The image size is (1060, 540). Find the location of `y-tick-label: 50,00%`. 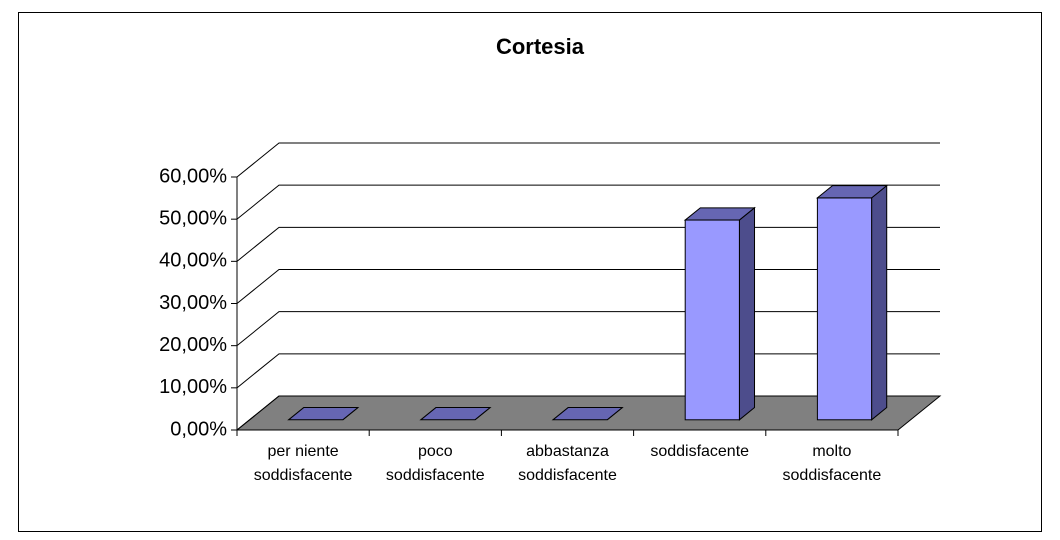

y-tick-label: 50,00% is located at coordinates (193, 218).